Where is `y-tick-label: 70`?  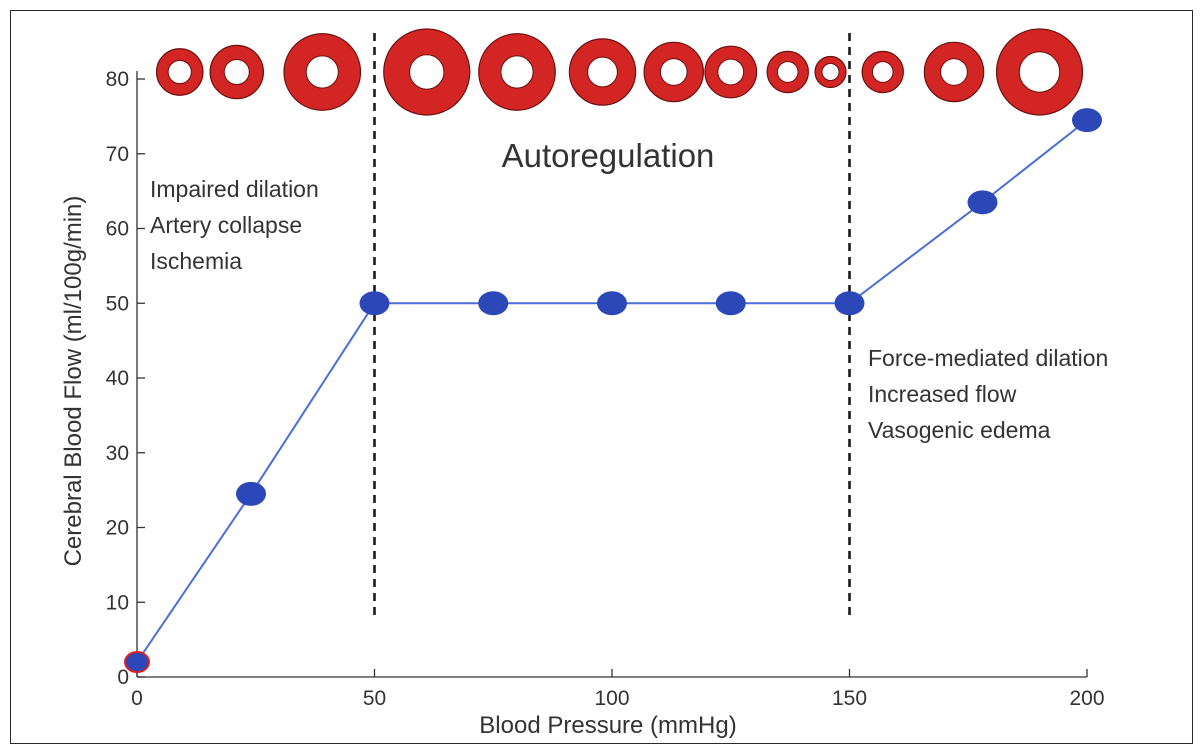 y-tick-label: 70 is located at coordinates (117, 154).